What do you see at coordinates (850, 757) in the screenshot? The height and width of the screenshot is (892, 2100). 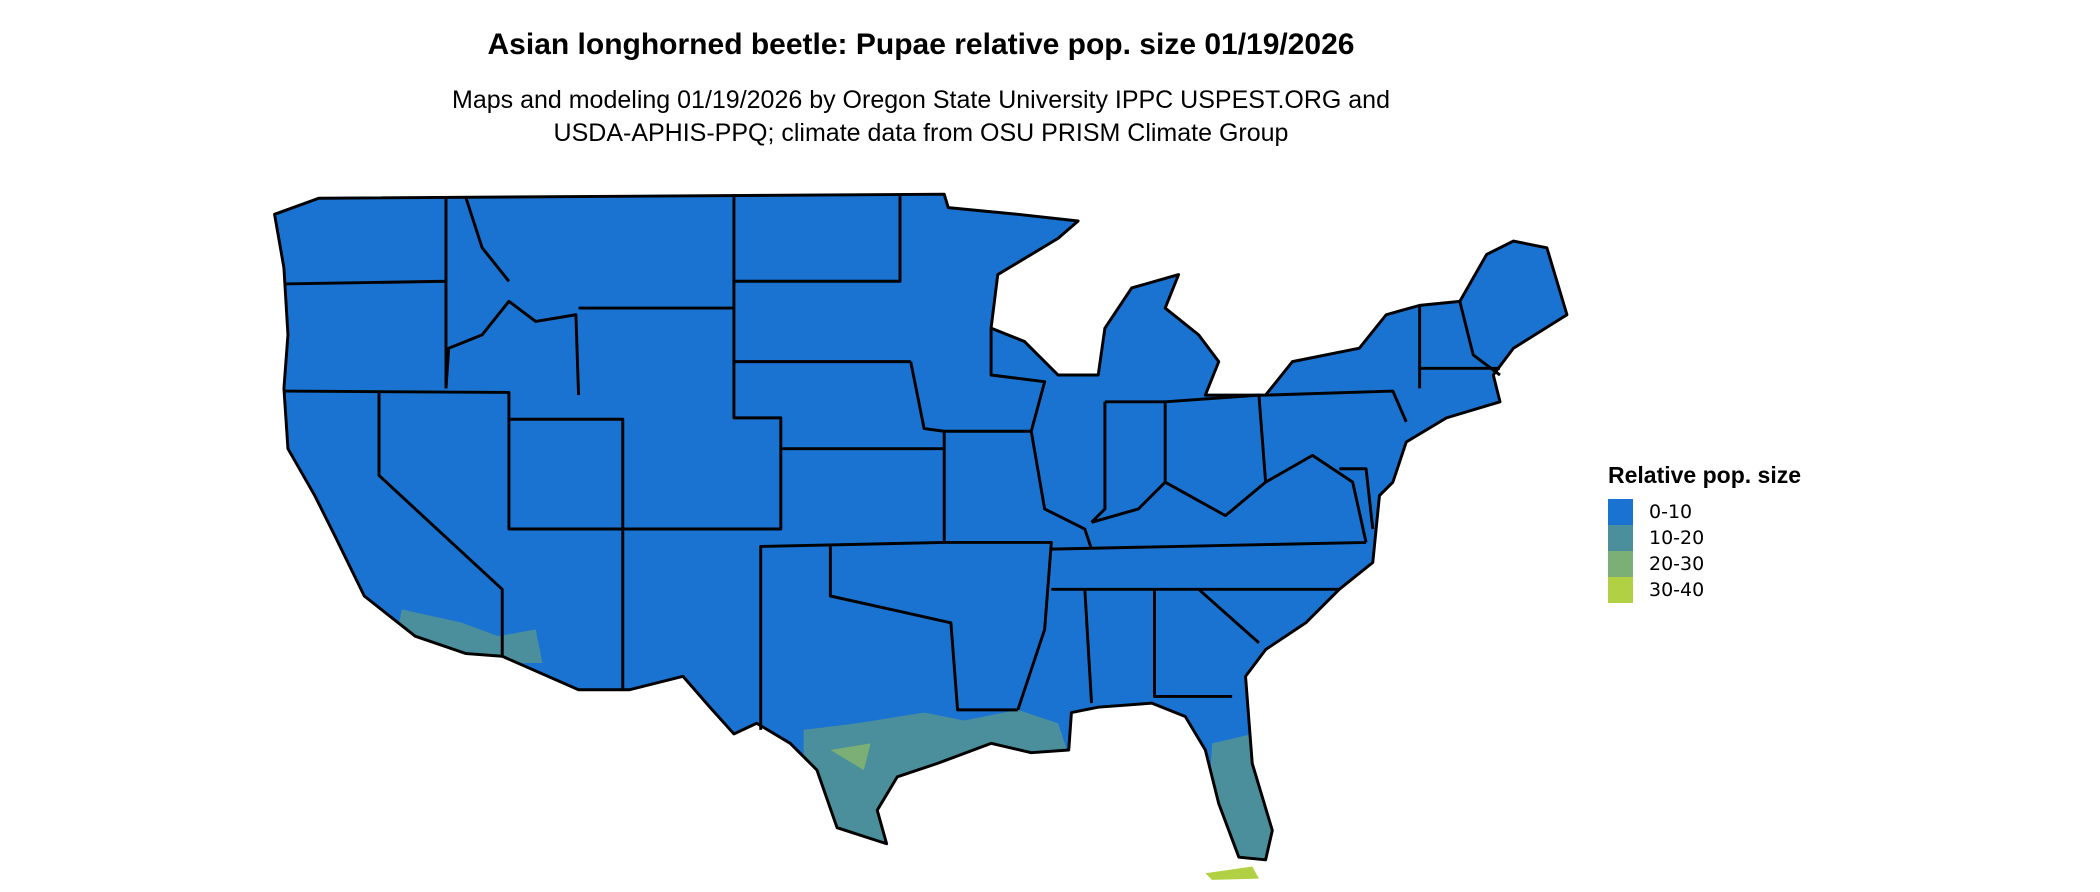 I see `class-20-30-area` at bounding box center [850, 757].